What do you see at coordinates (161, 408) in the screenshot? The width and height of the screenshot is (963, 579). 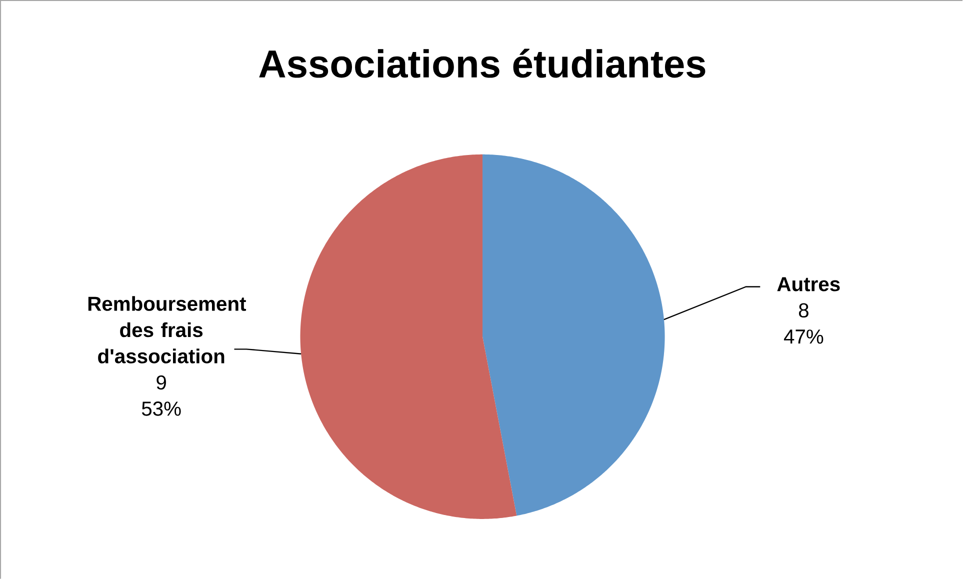 I see `data-label: 53%` at bounding box center [161, 408].